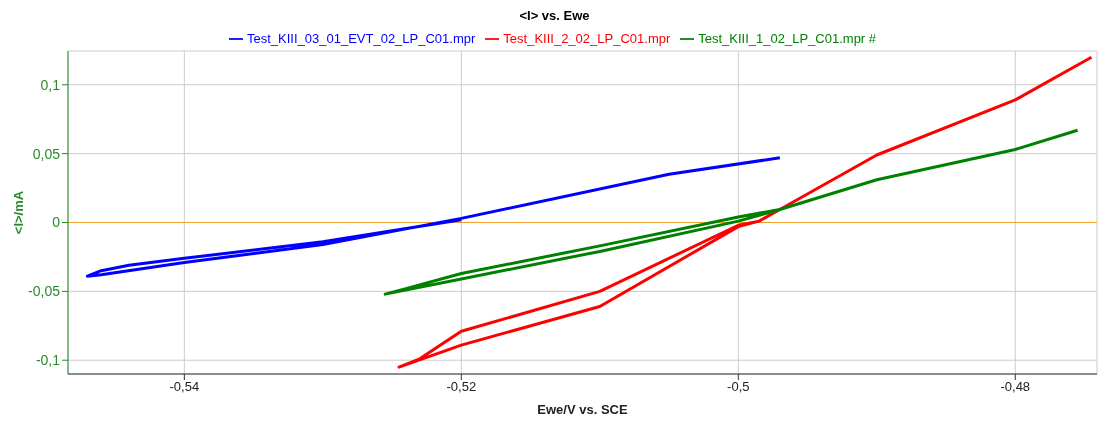 The height and width of the screenshot is (425, 1109). What do you see at coordinates (46, 153) in the screenshot?
I see `y-tick-label: 0,05` at bounding box center [46, 153].